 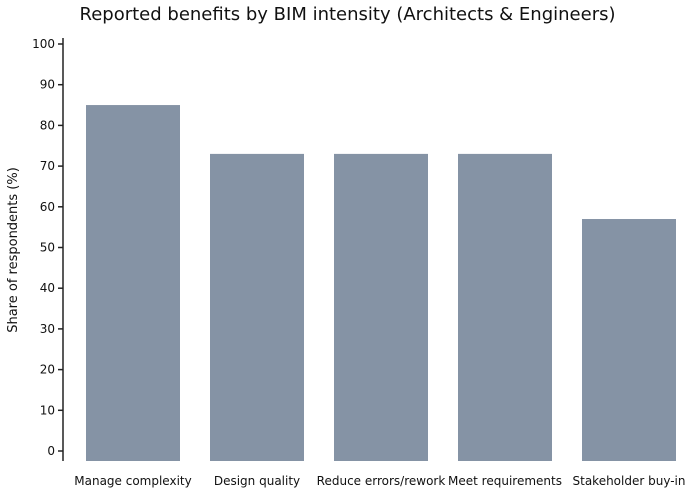 I want to click on y-tick-label: 70, so click(x=47, y=166).